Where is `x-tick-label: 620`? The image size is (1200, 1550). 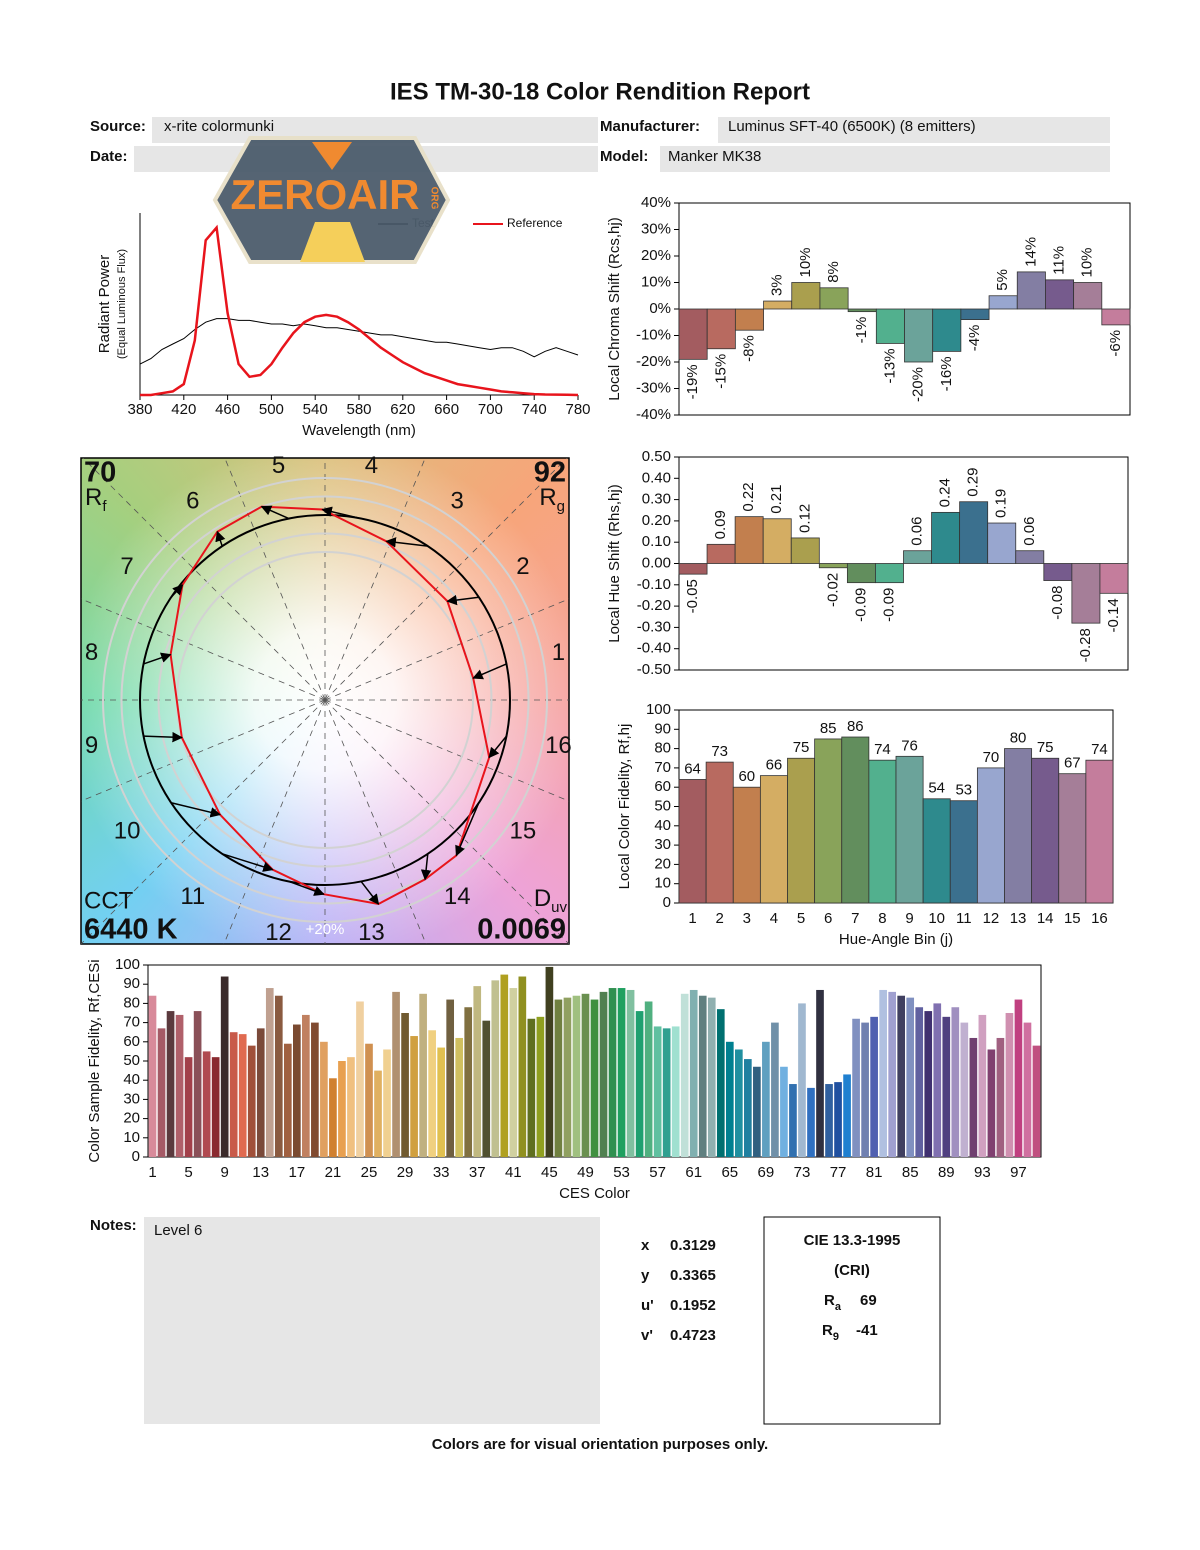
x-tick-label: 620 is located at coordinates (402, 409).